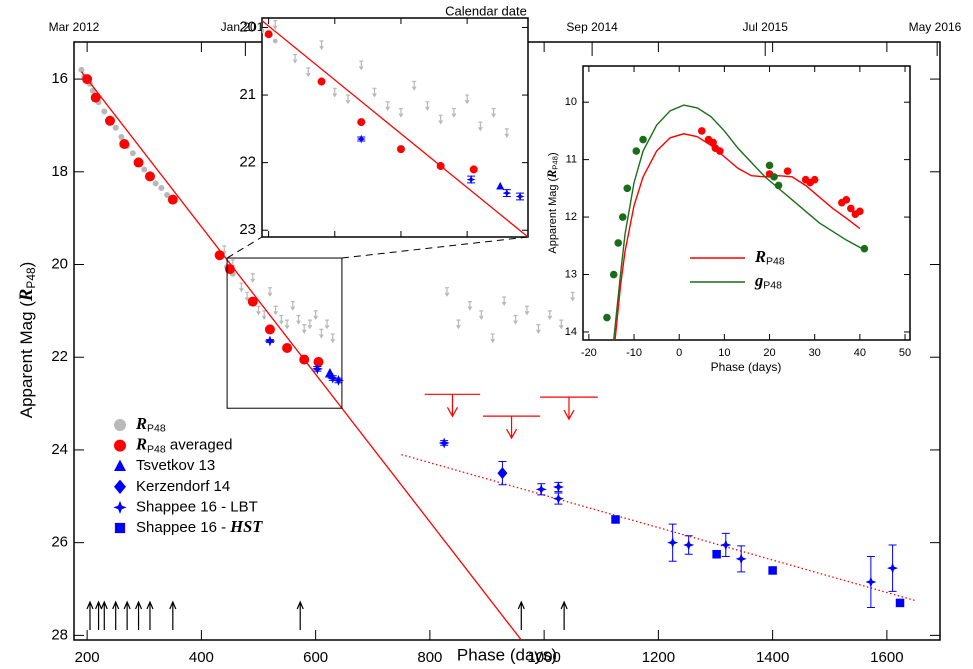  Describe the element at coordinates (247, 229) in the screenshot. I see `y-tick-label: 23` at that location.